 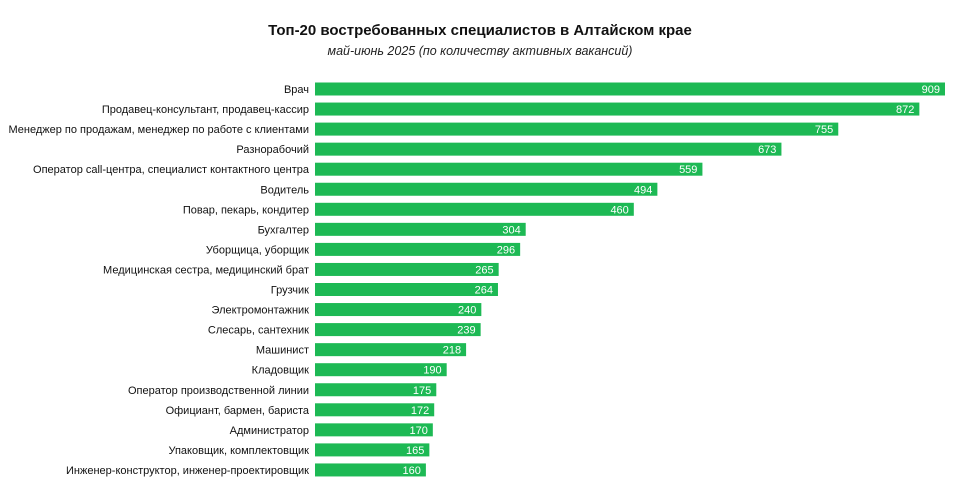 I want to click on value-label: 218, so click(x=452, y=351).